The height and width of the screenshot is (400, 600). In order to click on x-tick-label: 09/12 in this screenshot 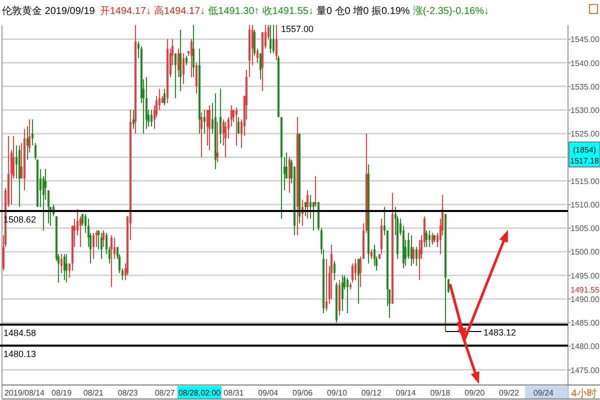, I will do `click(371, 393)`.